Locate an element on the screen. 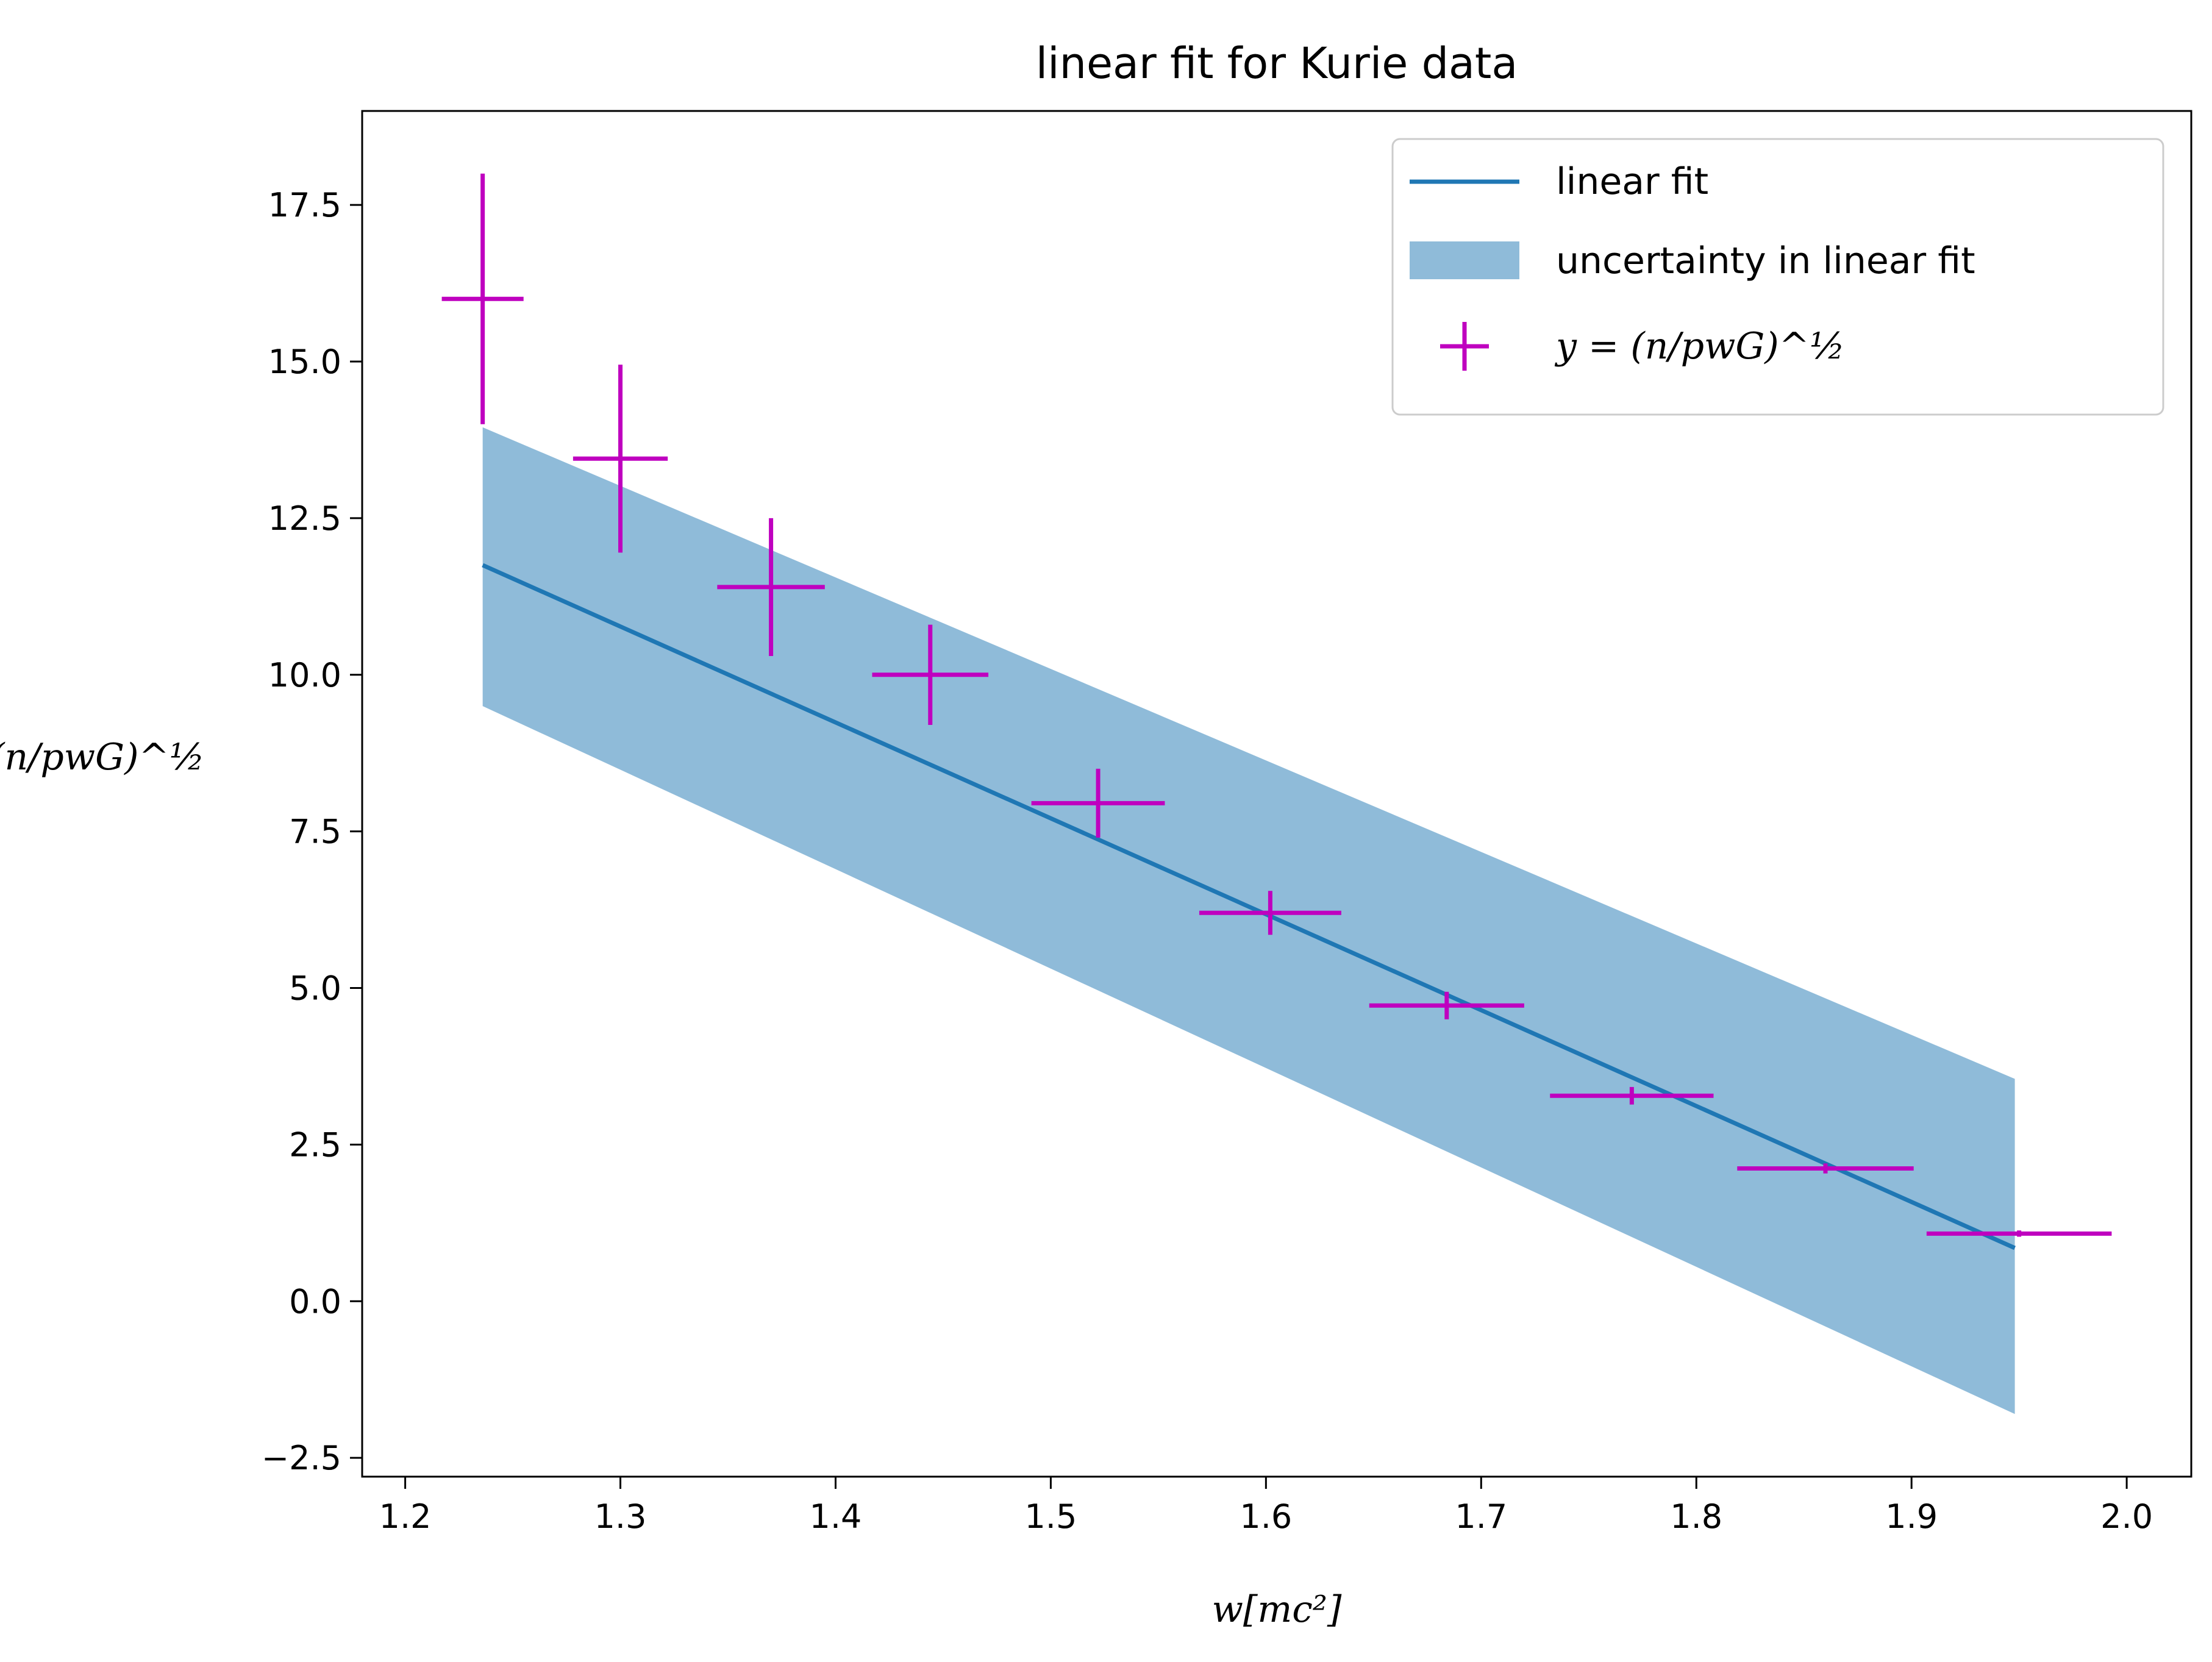 Image resolution: width=2212 pixels, height=1662 pixels. legend-errorbar-label: y = (n/pwG)^½ is located at coordinates (1700, 346).